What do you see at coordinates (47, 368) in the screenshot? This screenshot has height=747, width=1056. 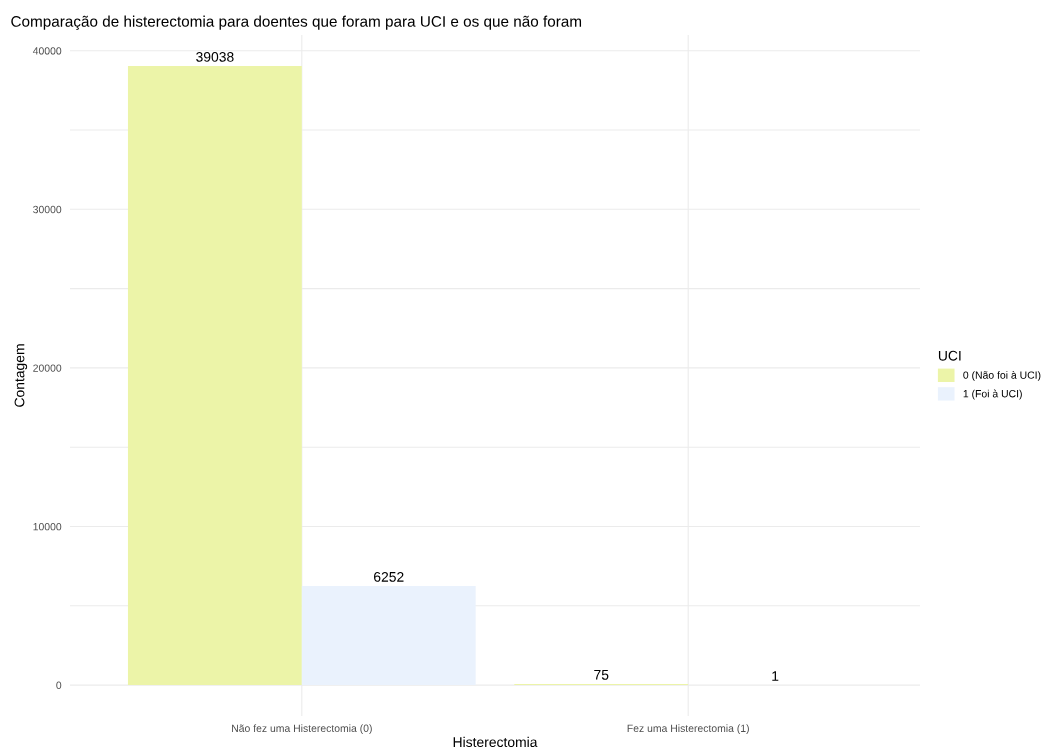 I see `y-tick-label: 20000` at bounding box center [47, 368].